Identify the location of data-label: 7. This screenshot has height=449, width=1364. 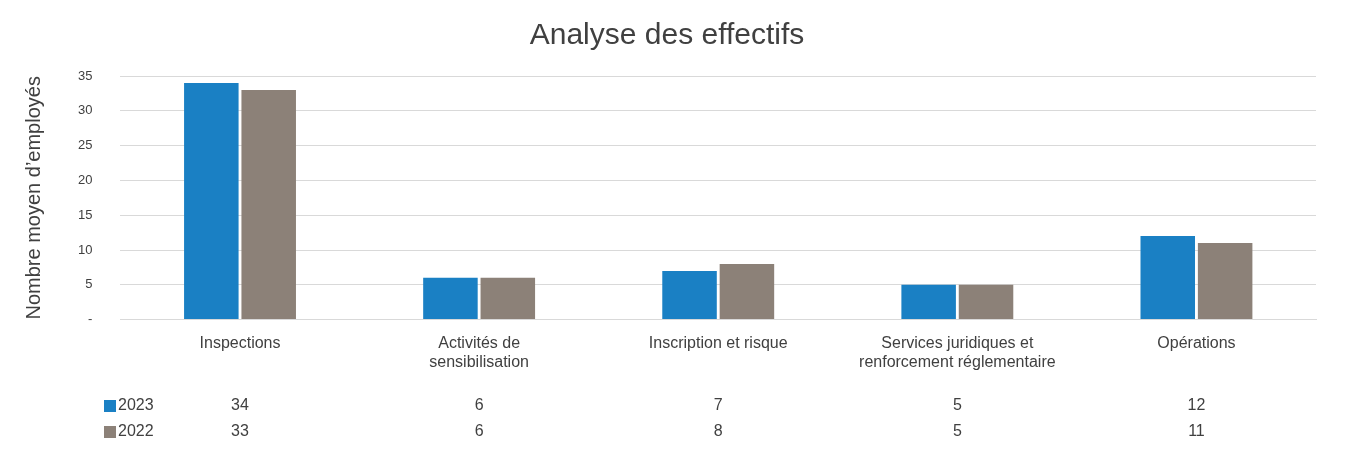
(718, 405).